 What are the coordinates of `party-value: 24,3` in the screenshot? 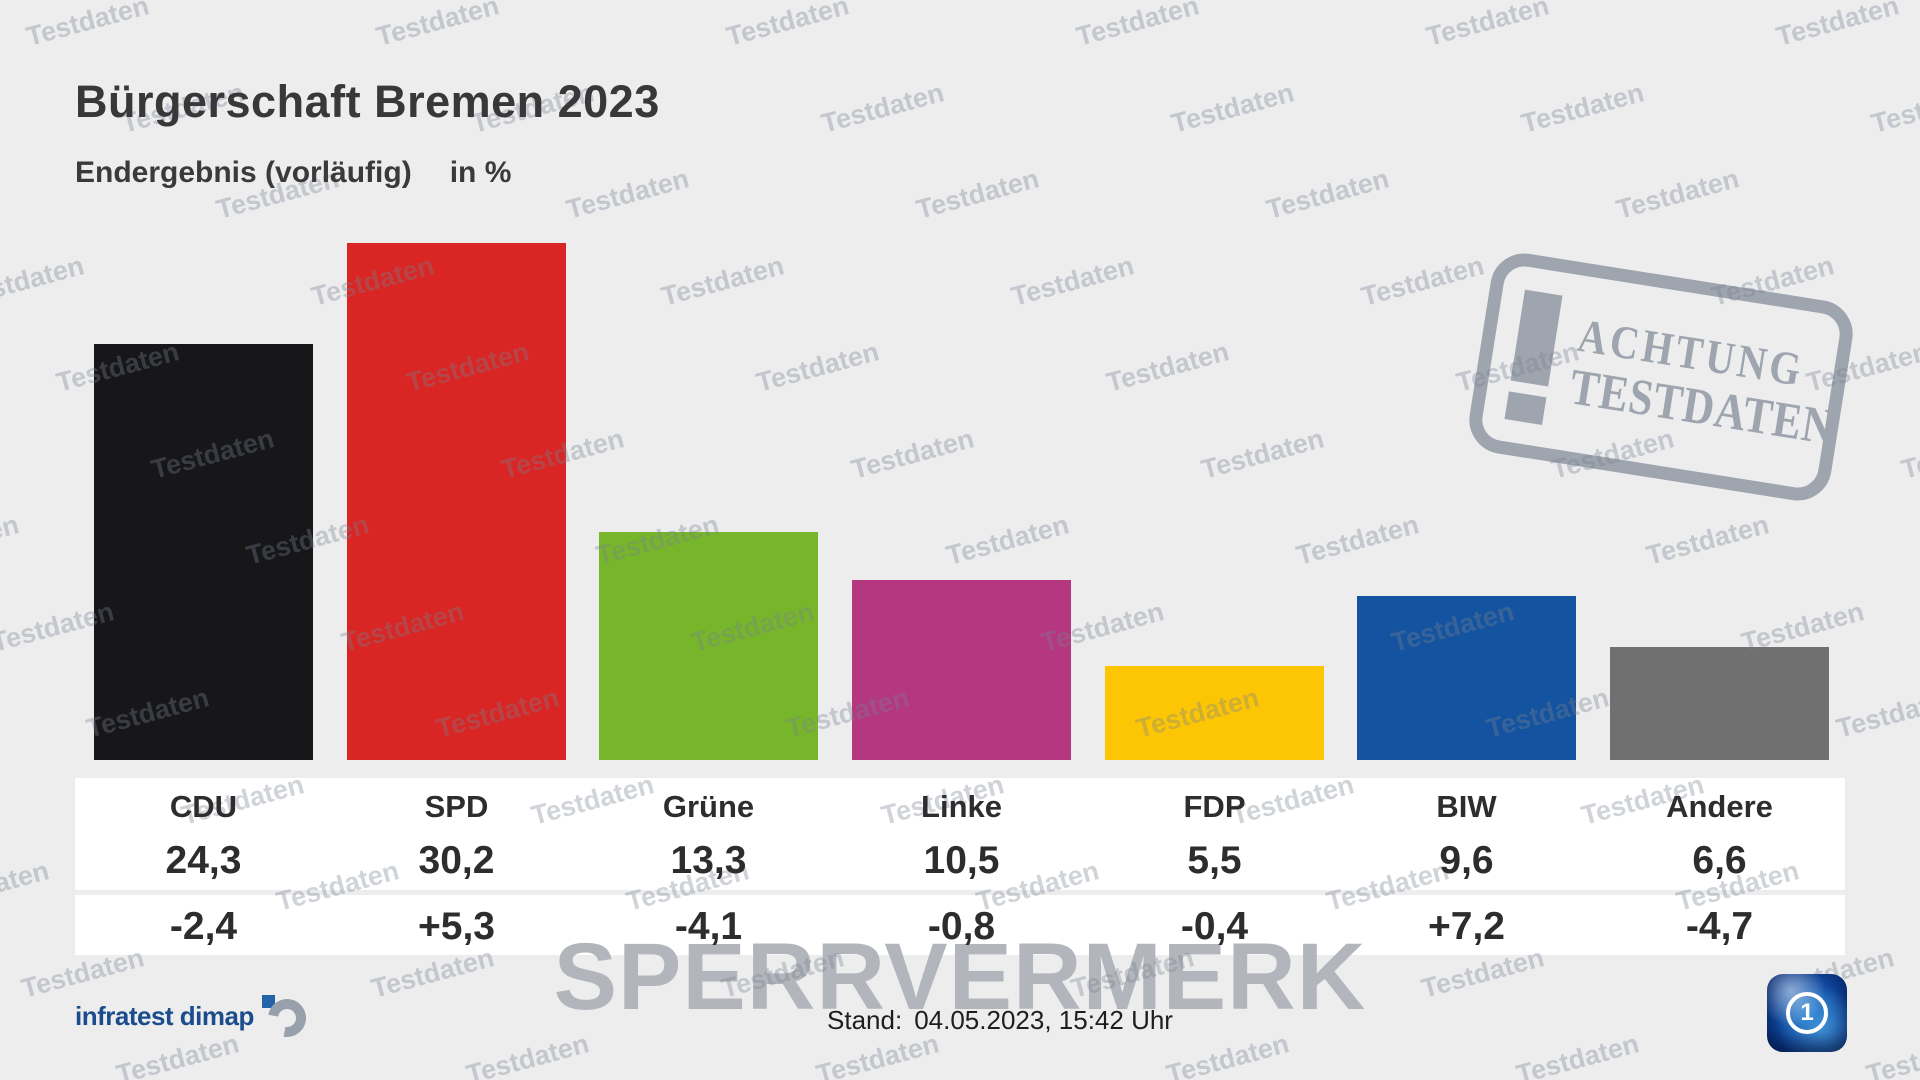 It's located at (203, 860).